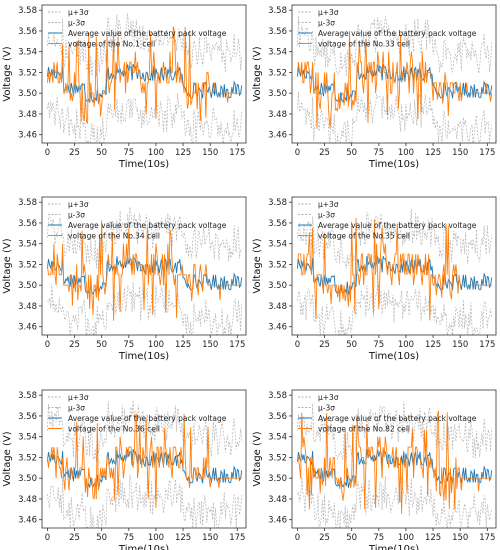 This screenshot has height=550, width=500. I want to click on legend-label: voltage of the No.33 cell, so click(364, 44).